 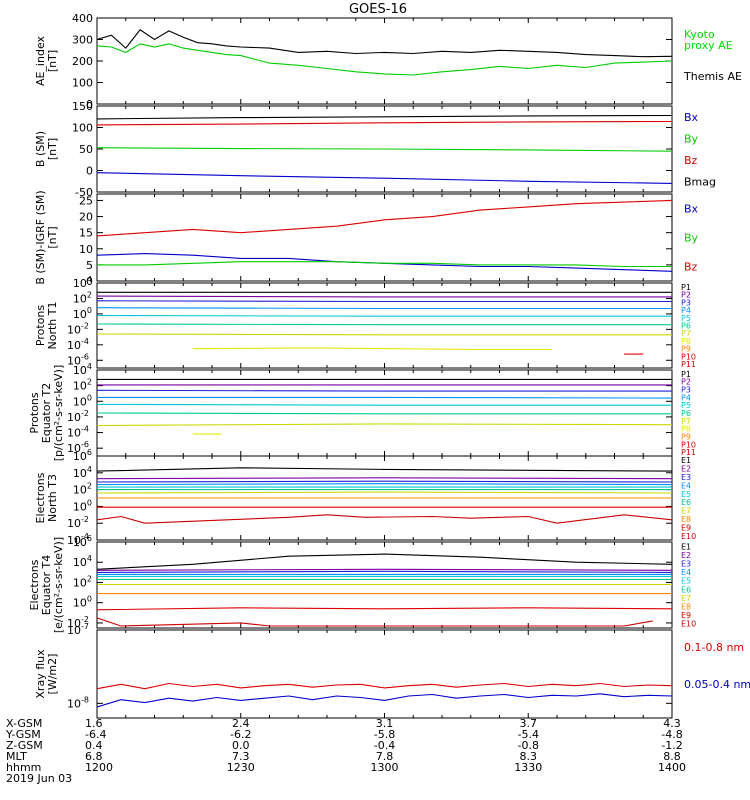 What do you see at coordinates (688, 356) in the screenshot?
I see `legend-entry: P10` at bounding box center [688, 356].